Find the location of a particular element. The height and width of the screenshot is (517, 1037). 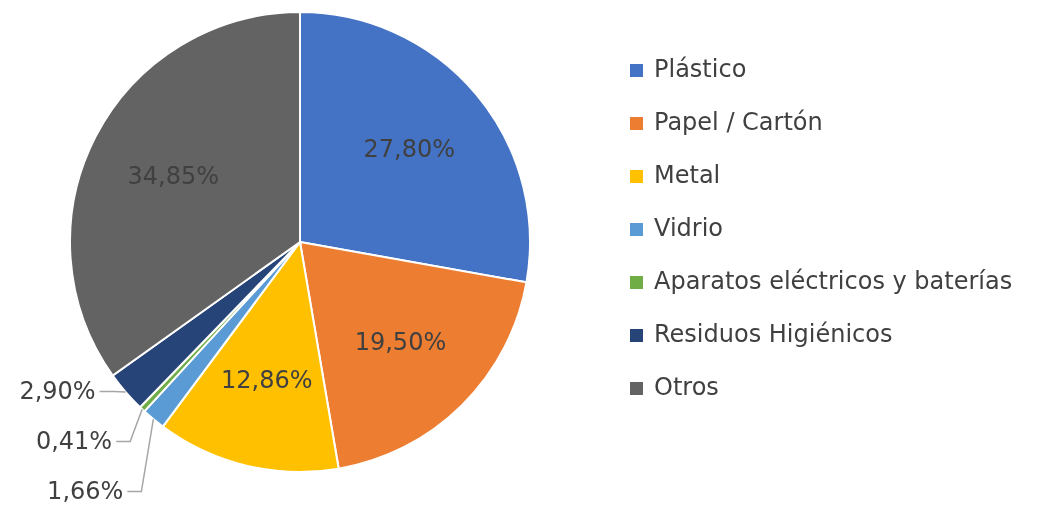

legend-label: Papel / Cartón is located at coordinates (738, 122).